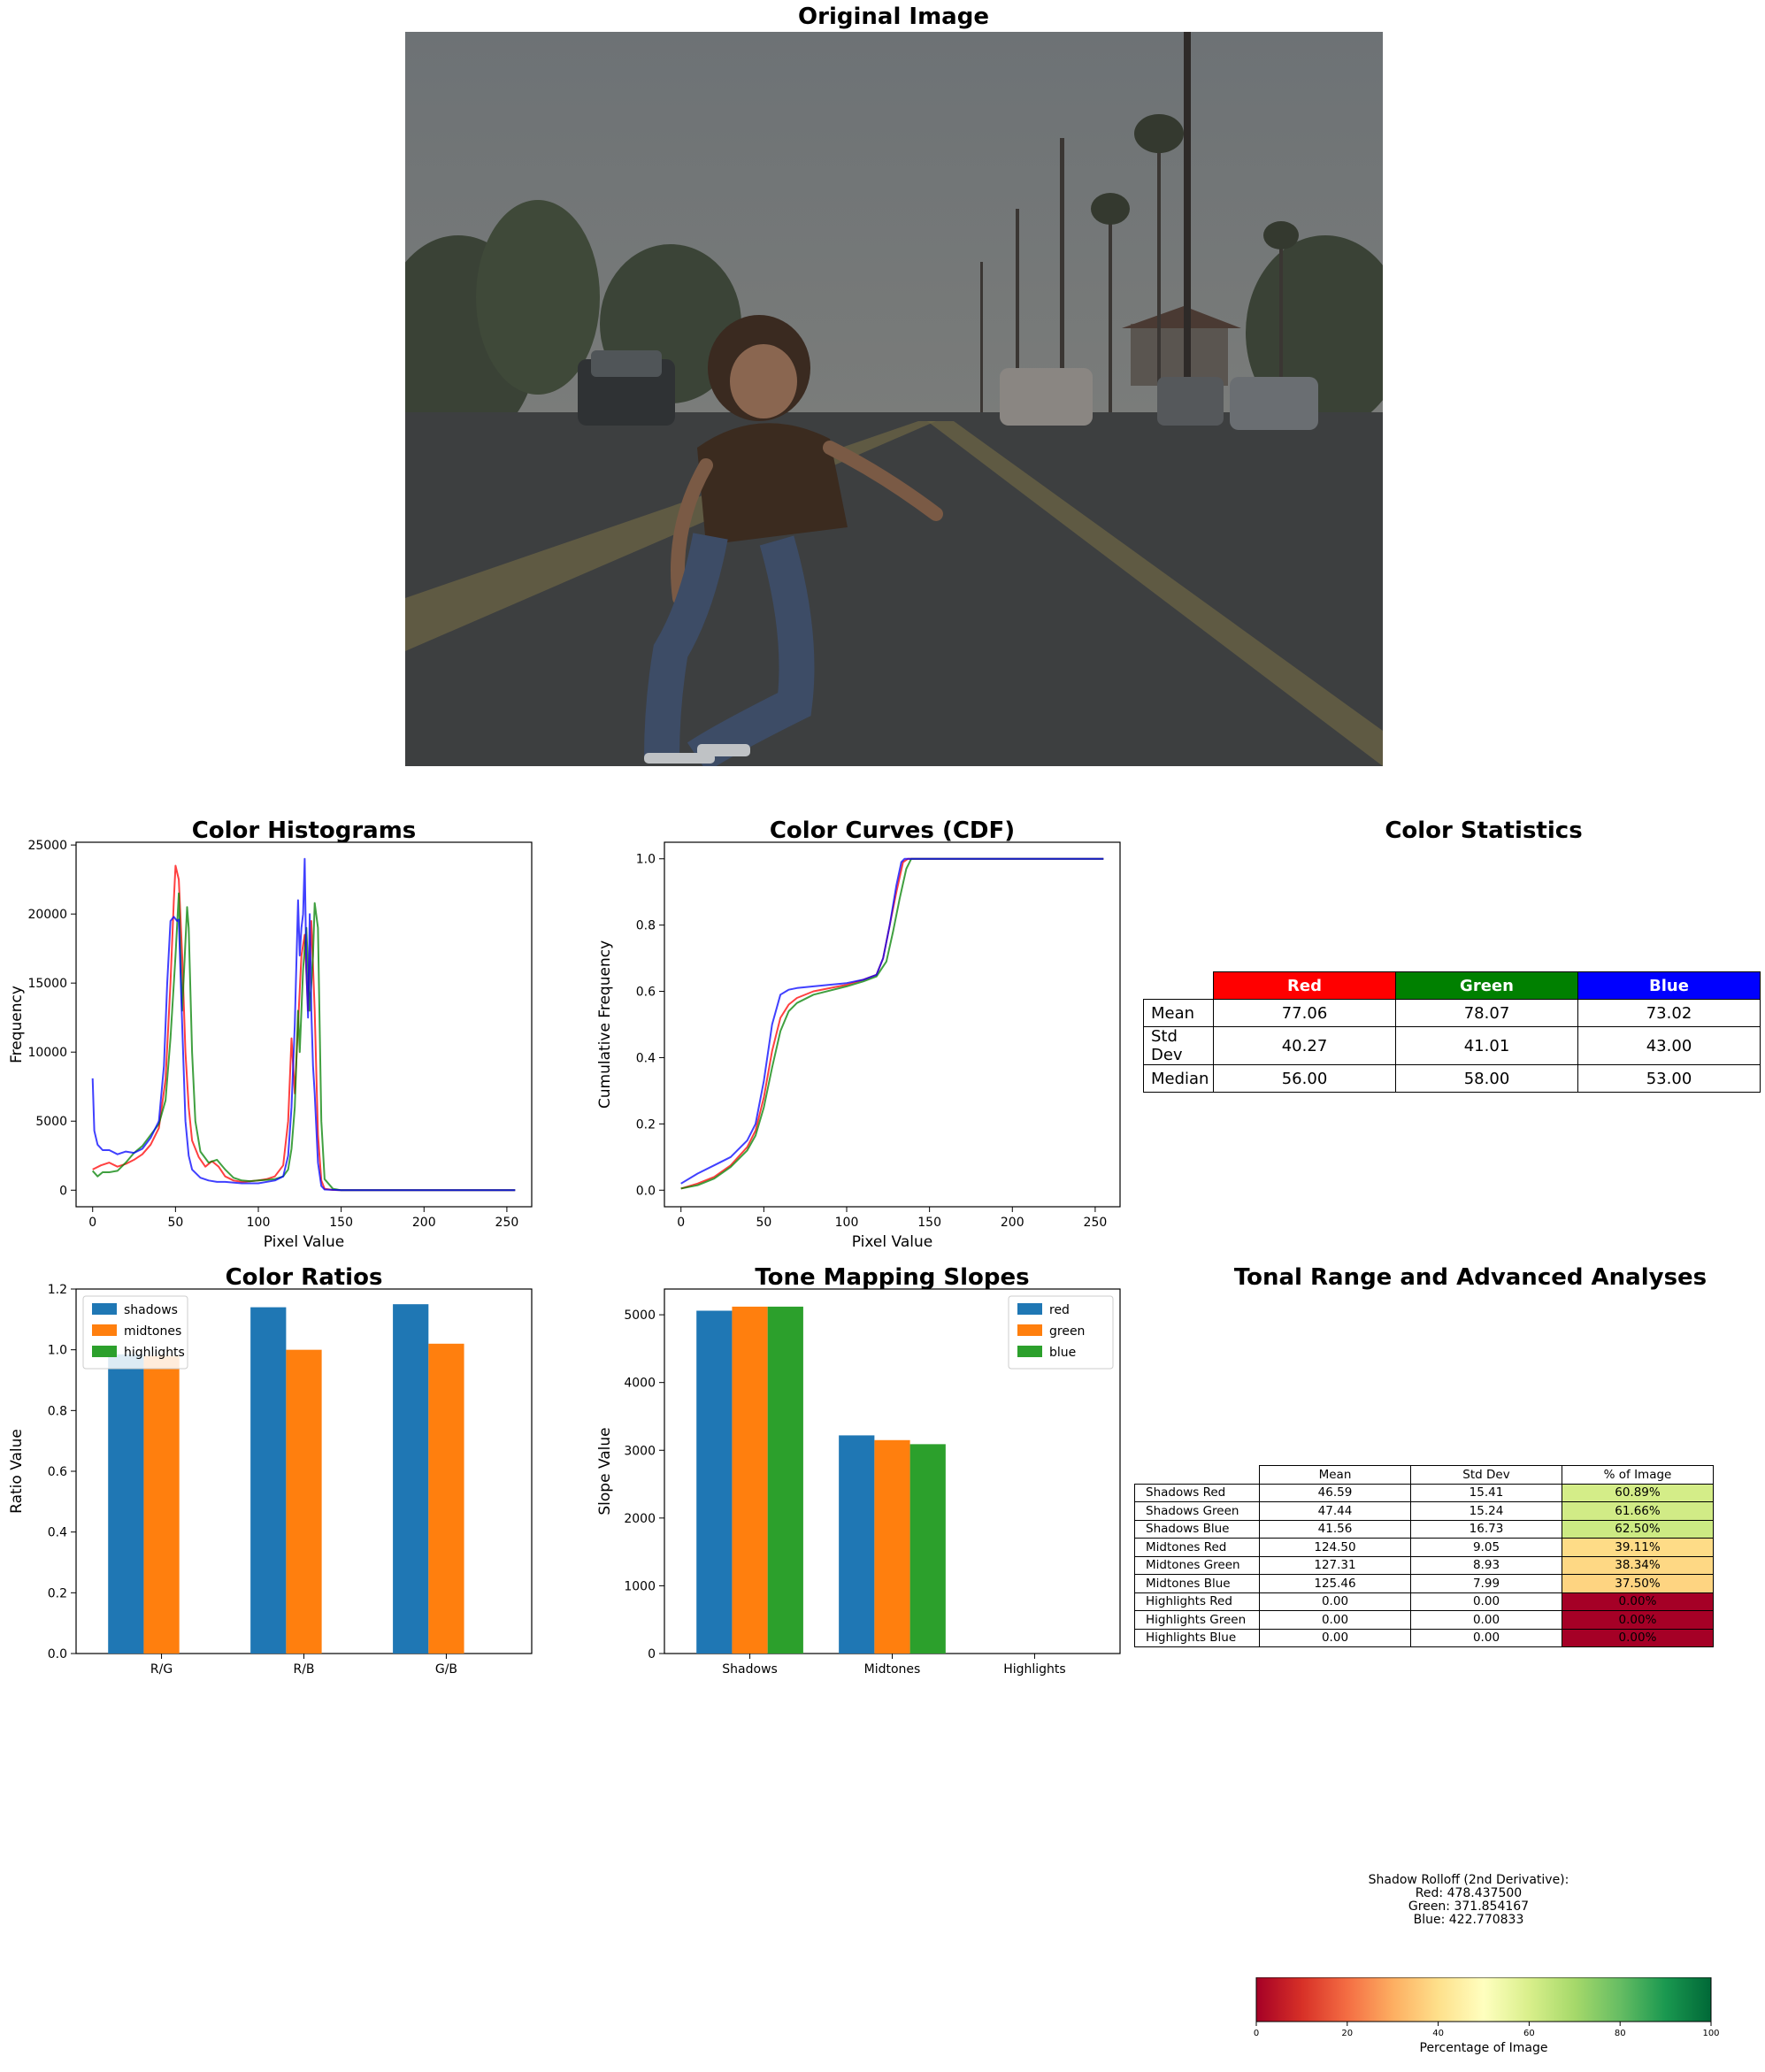 Image resolution: width=1765 pixels, height=2072 pixels. Describe the element at coordinates (1424, 1547) in the screenshot. I see `tonal-row: Midtones Red 124.50 9.05 39.11%` at that location.